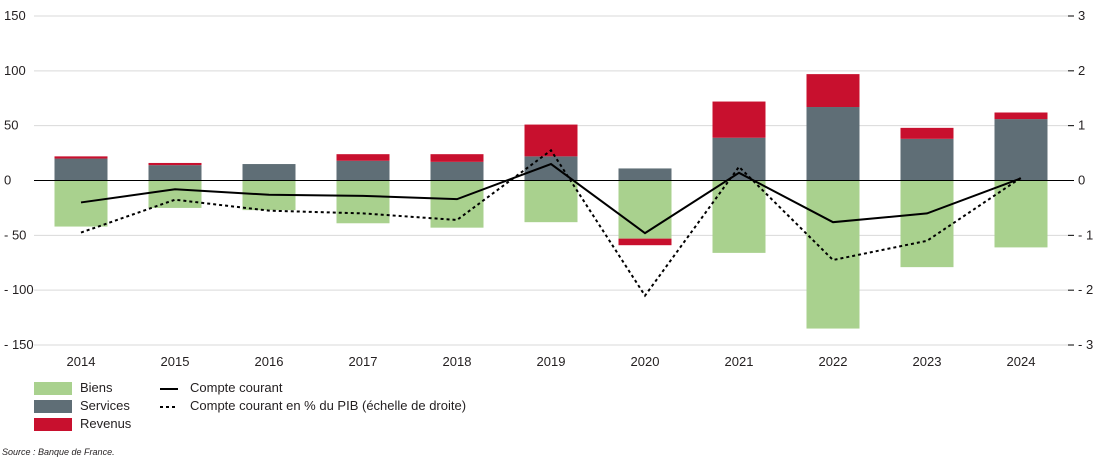  Describe the element at coordinates (81, 361) in the screenshot. I see `x-tick-label-2014: 2014` at that location.